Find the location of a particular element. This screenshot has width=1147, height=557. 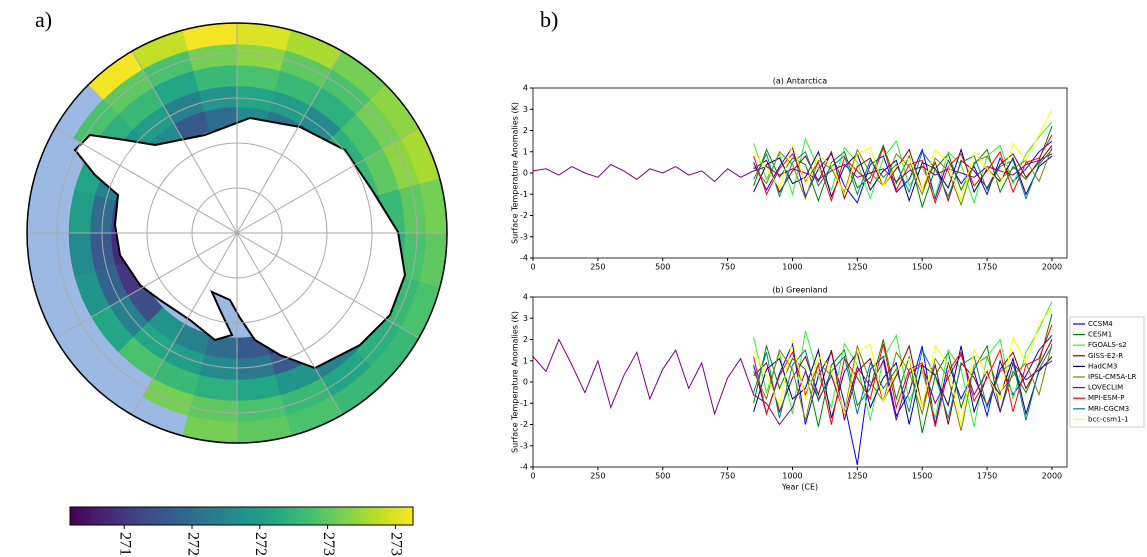

colorbar is located at coordinates (241, 516).